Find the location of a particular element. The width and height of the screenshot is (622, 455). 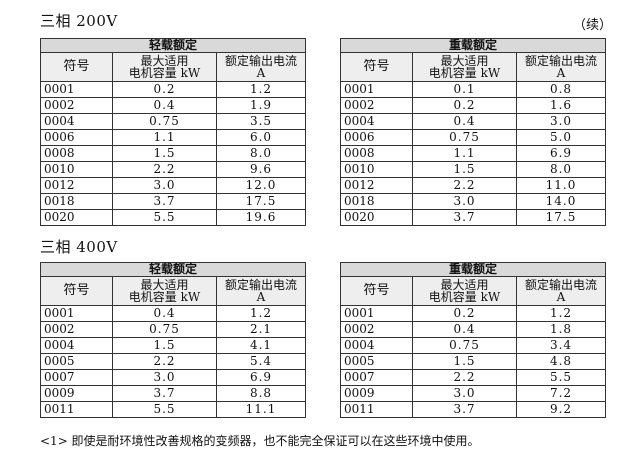

cell-current-a: 7.2 is located at coordinates (561, 393).